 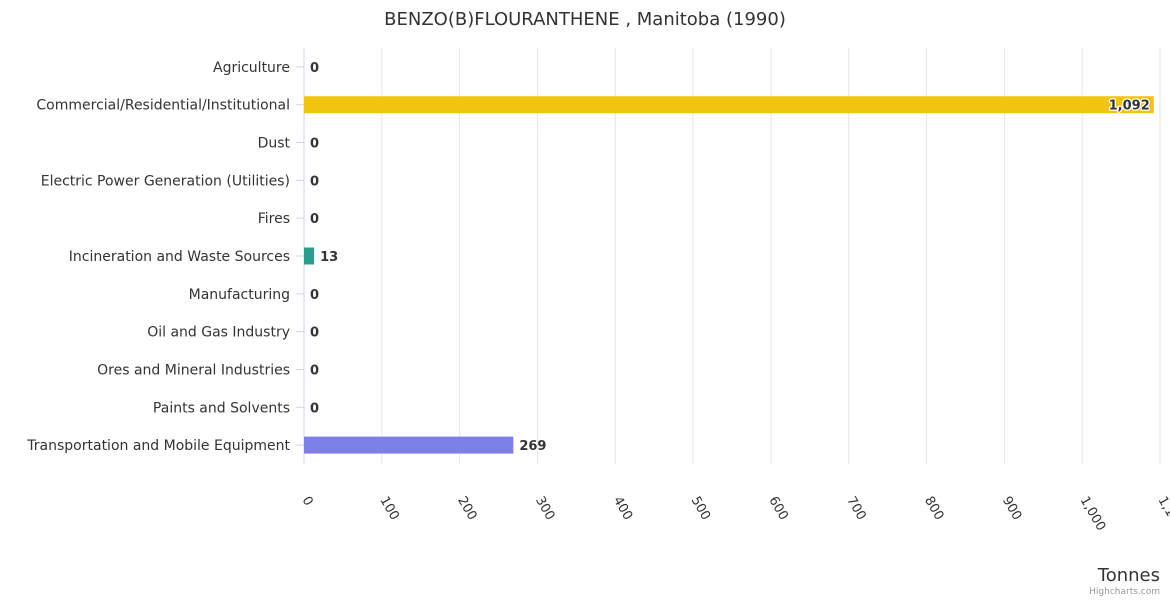 I want to click on category-label: Agriculture, so click(x=251, y=68).